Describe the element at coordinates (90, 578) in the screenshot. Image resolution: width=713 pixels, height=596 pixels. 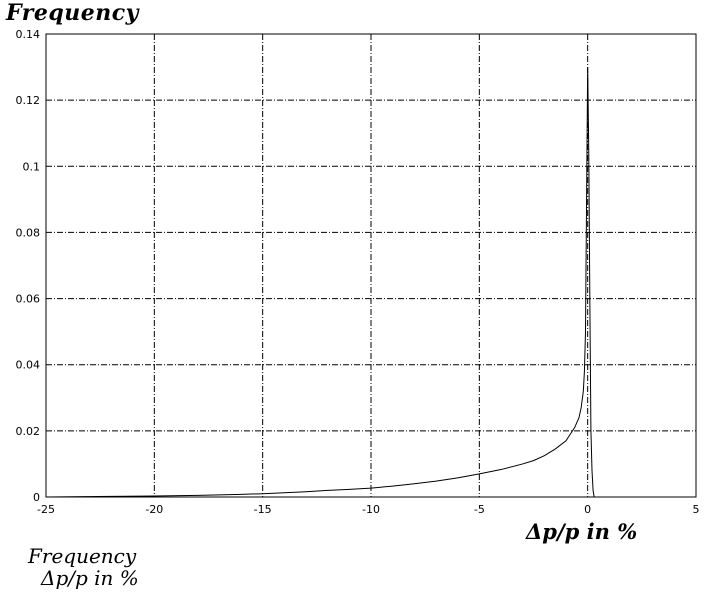
I see `footer-label-dpp: Δp/p in %` at that location.